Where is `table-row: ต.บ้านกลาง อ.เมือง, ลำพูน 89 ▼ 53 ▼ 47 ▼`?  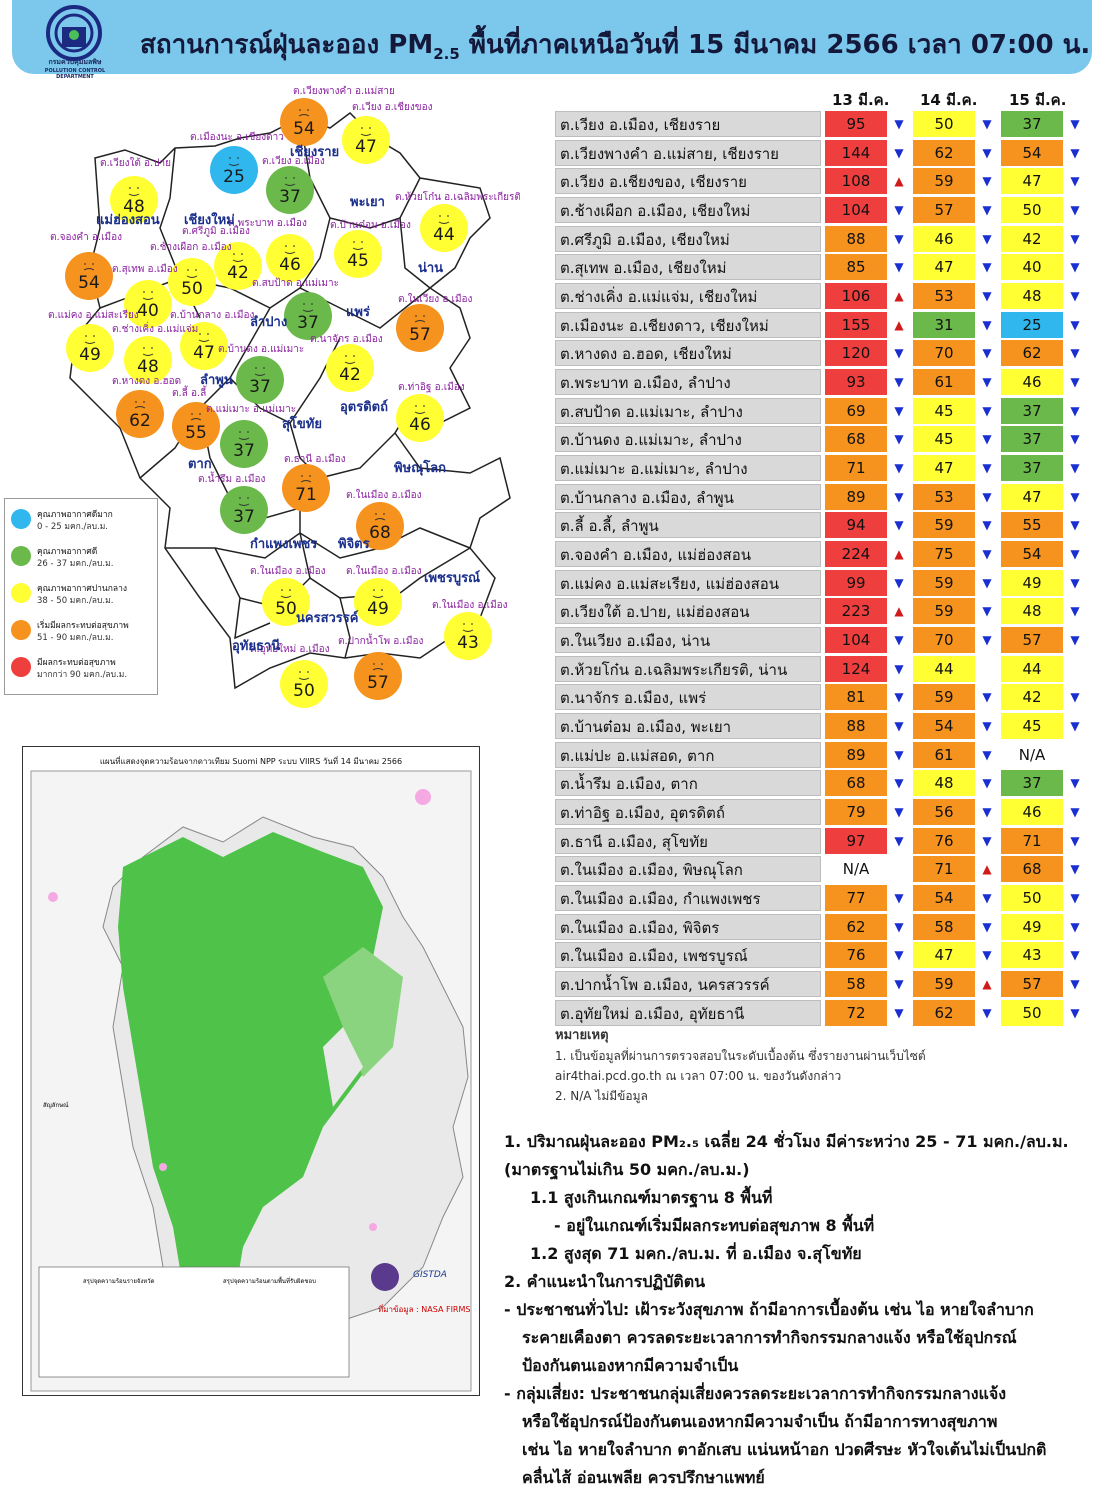
table-row: ต.บ้านกลาง อ.เมือง, ลำพูน 89 ▼ 53 ▼ 47 ▼ is located at coordinates (820, 497).